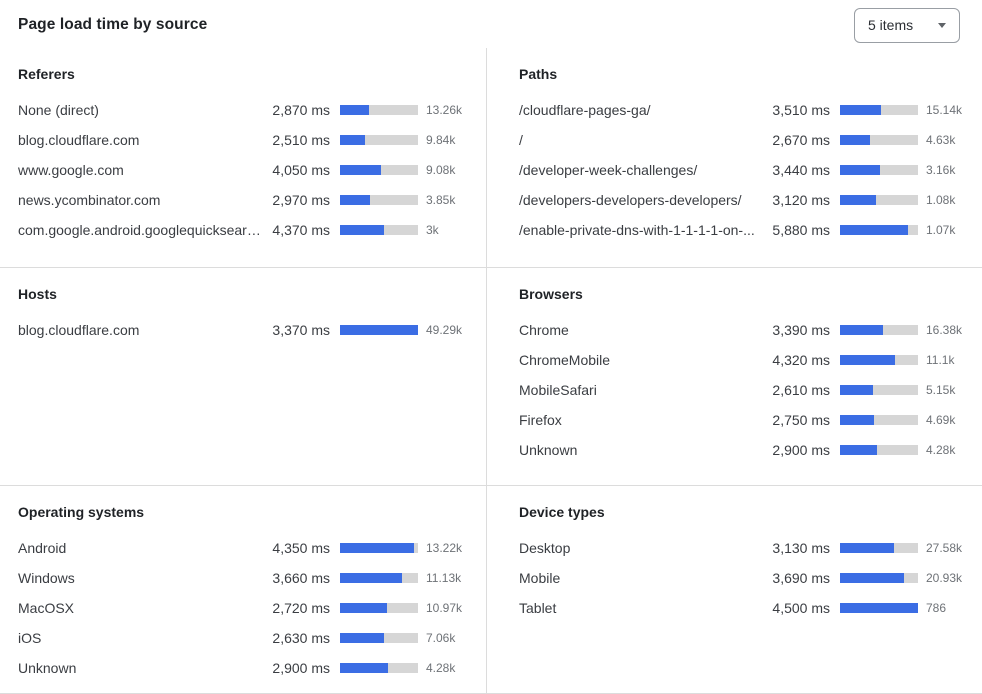 The image size is (982, 694). I want to click on items-count-select: 5 items, so click(907, 25).